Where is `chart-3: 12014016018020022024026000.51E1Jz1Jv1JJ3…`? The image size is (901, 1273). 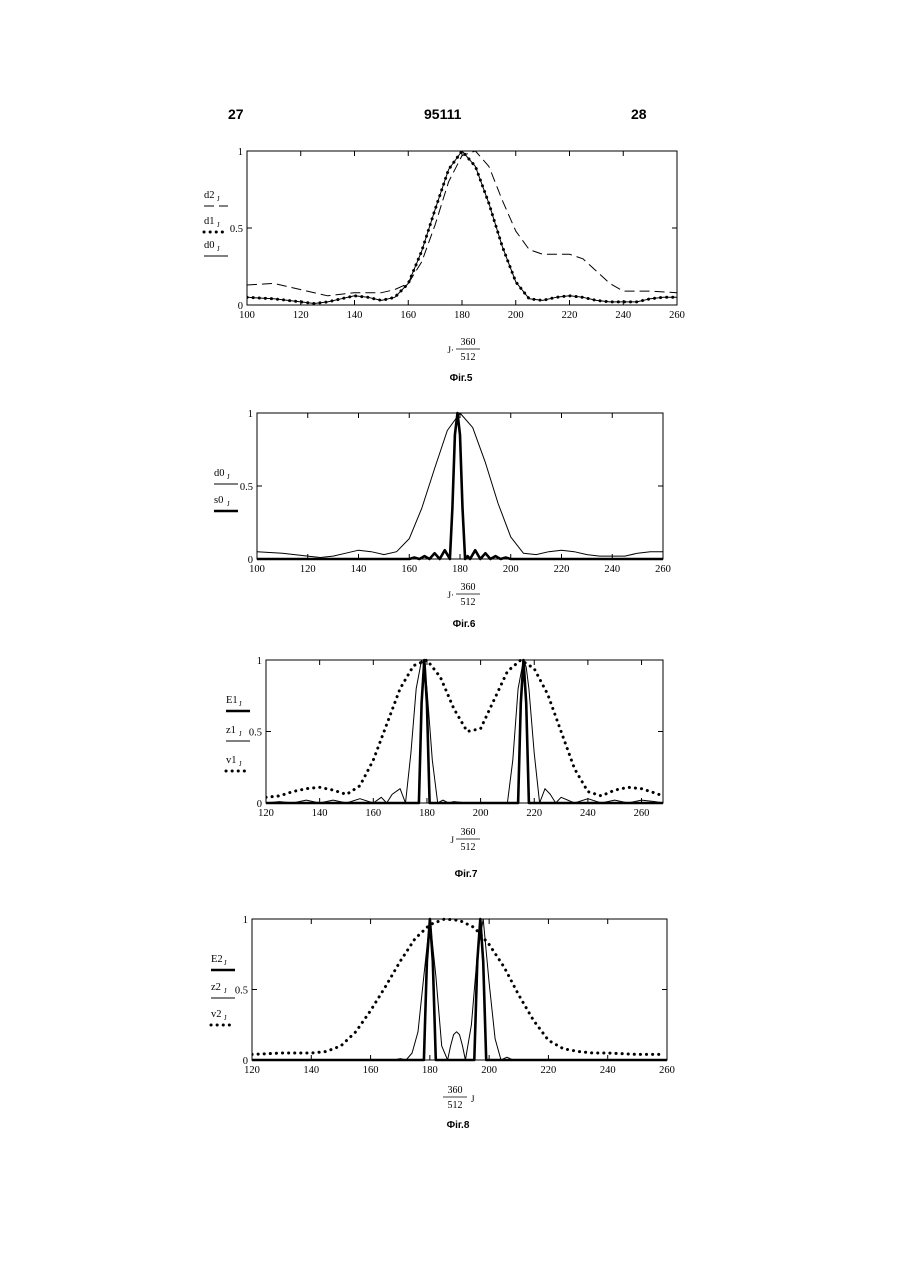
chart-3: 12014016018020022024026000.51E1Jz1Jv1JJ3… is located at coordinates (444, 768).